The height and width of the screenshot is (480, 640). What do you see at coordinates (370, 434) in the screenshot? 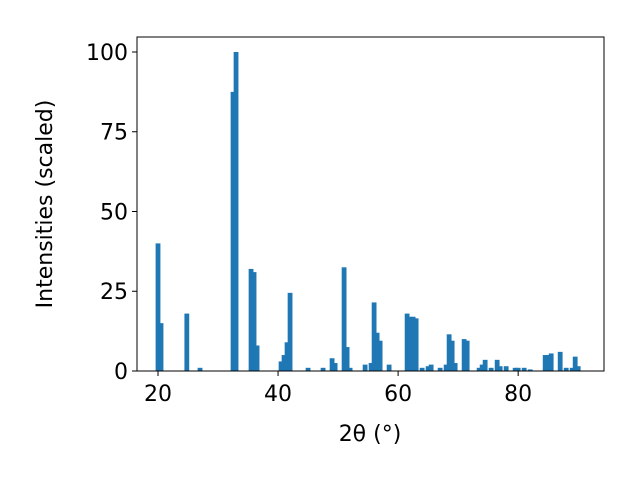
I see `x-axis-label: 2θ (°)` at bounding box center [370, 434].